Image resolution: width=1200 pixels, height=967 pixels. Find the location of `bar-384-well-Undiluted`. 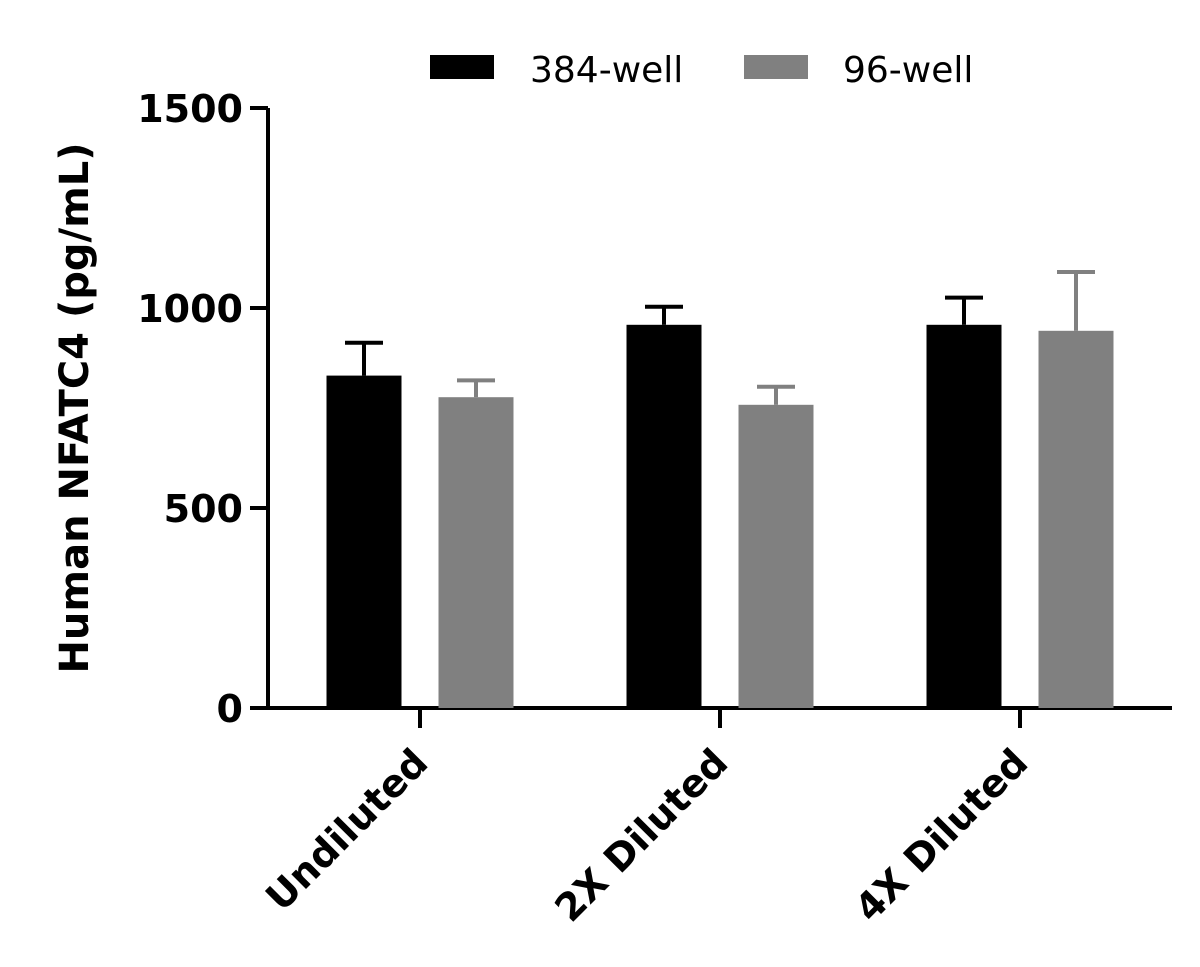

bar-384-well-Undiluted is located at coordinates (364, 541).